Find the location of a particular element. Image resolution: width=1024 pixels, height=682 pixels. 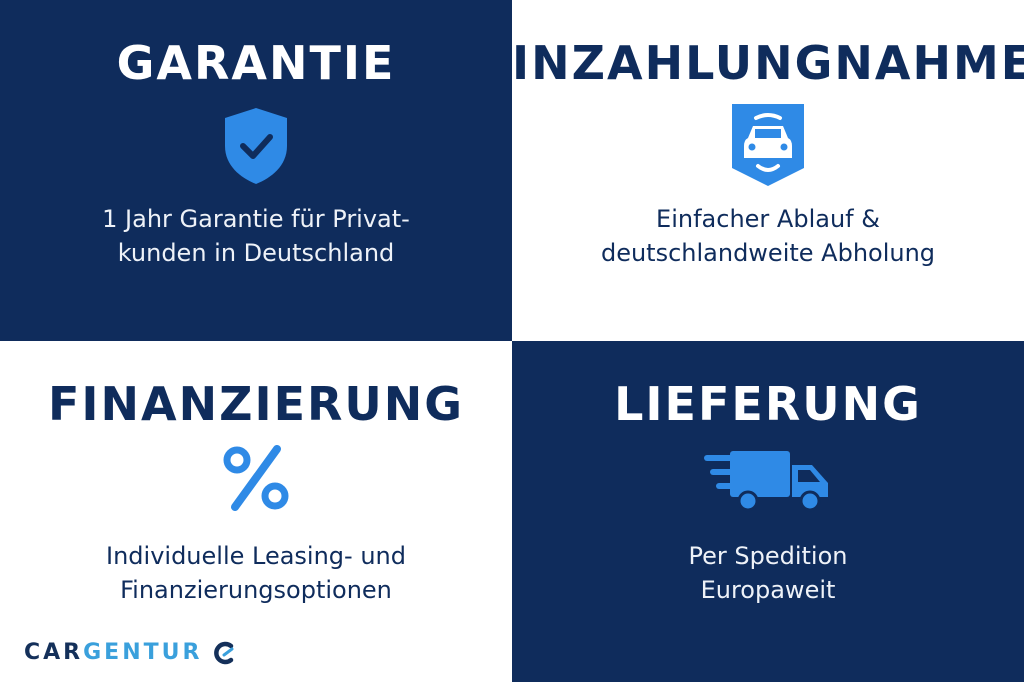

description-line: Europaweit is located at coordinates (768, 590).